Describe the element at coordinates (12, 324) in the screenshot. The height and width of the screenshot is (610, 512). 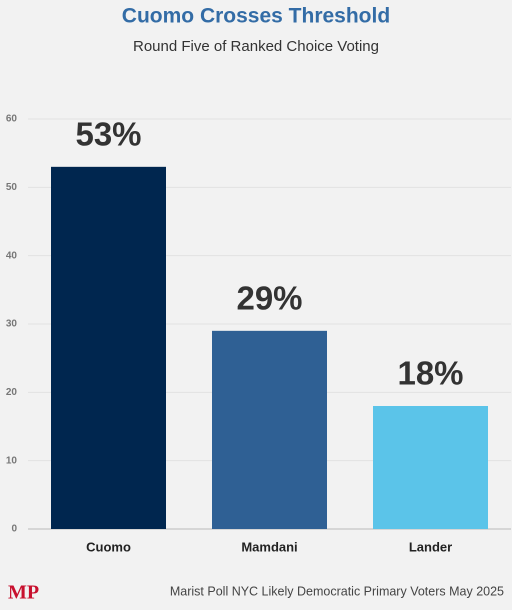
I see `y-tick-label: 30` at that location.